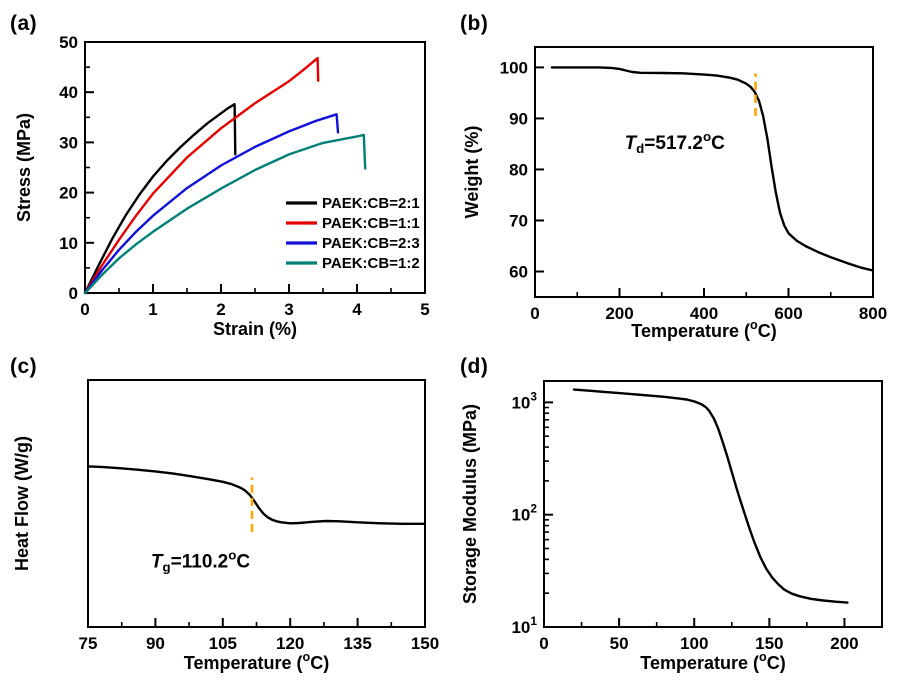 Image resolution: width=899 pixels, height=685 pixels. What do you see at coordinates (524, 513) in the screenshot?
I see `svg-text: 102` at bounding box center [524, 513].